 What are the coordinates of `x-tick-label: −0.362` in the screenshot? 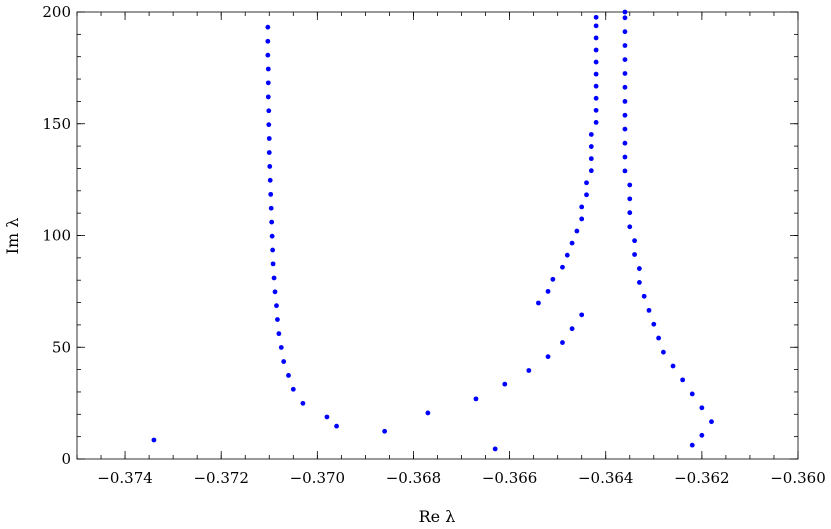 It's located at (702, 478).